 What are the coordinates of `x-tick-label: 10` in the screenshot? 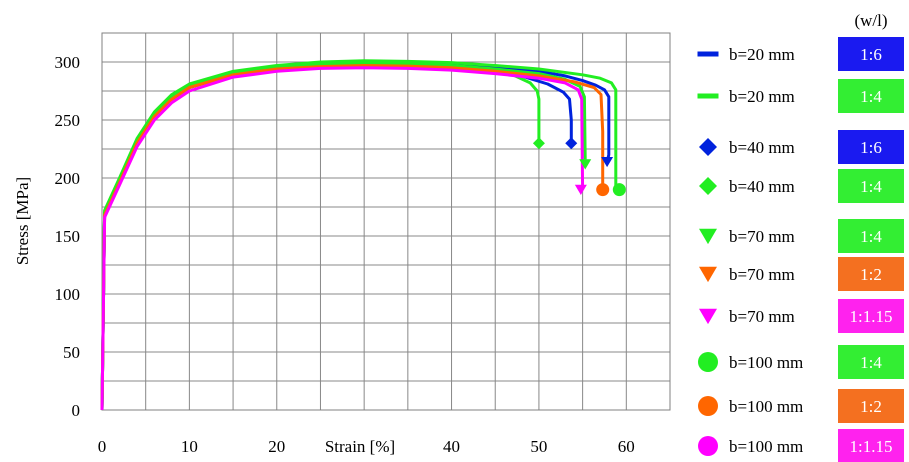 It's located at (189, 446).